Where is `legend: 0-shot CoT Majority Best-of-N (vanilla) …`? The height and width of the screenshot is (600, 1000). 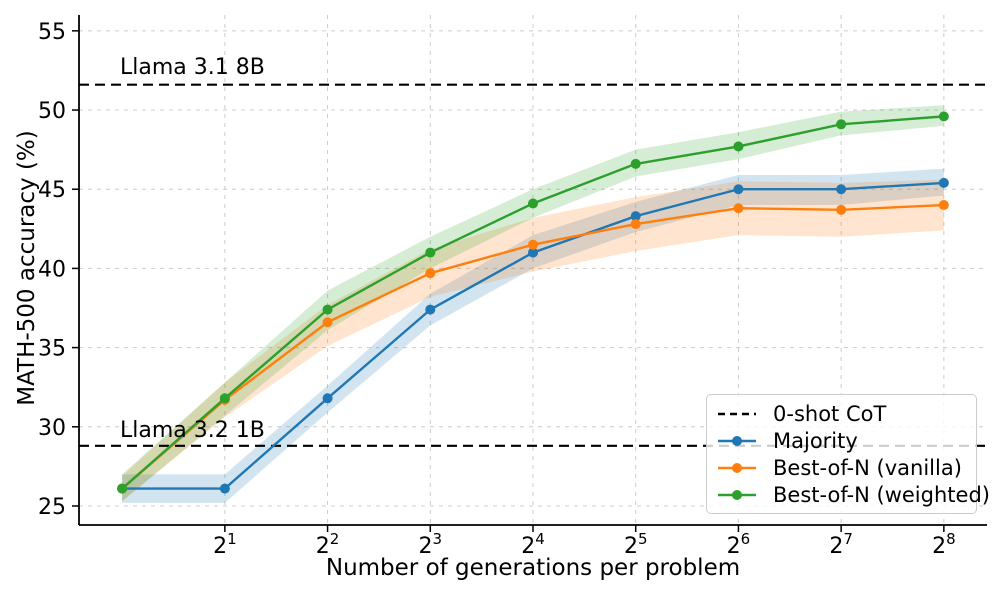 legend: 0-shot CoT Majority Best-of-N (vanilla) … is located at coordinates (848, 454).